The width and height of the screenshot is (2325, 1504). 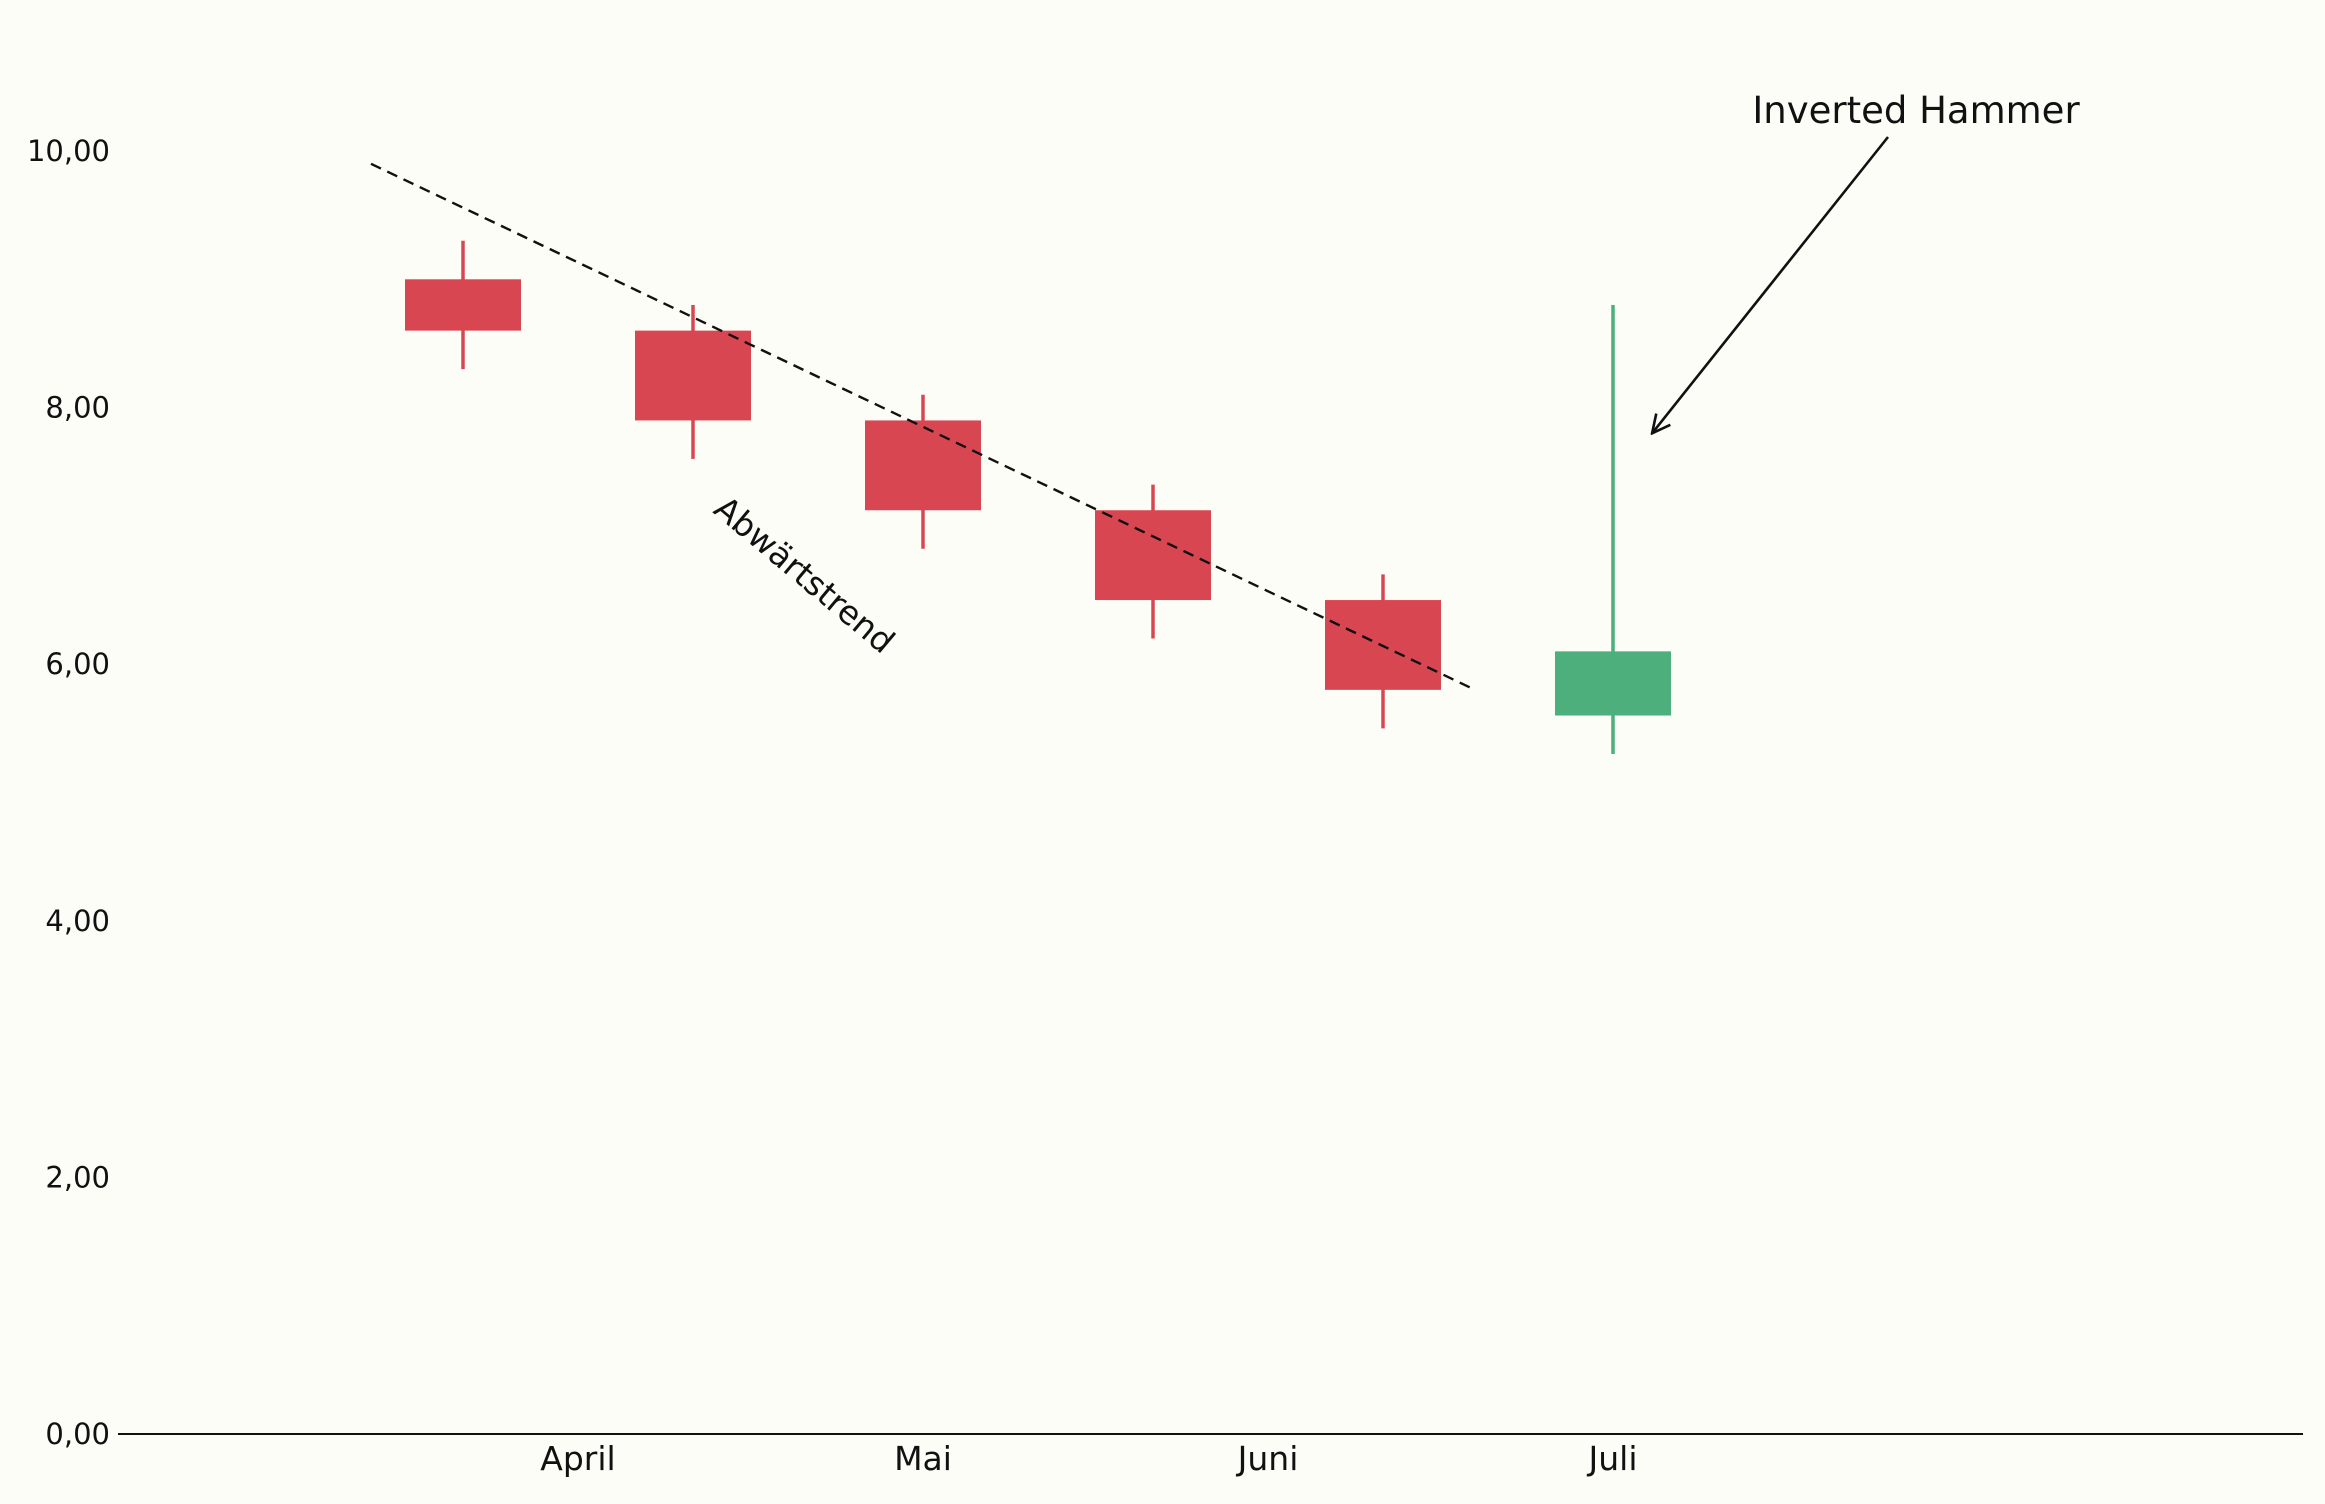 I want to click on y-axis-ticks: 0,00 2,00 4,00 6,00 8,00 10,00, so click(x=68, y=792).